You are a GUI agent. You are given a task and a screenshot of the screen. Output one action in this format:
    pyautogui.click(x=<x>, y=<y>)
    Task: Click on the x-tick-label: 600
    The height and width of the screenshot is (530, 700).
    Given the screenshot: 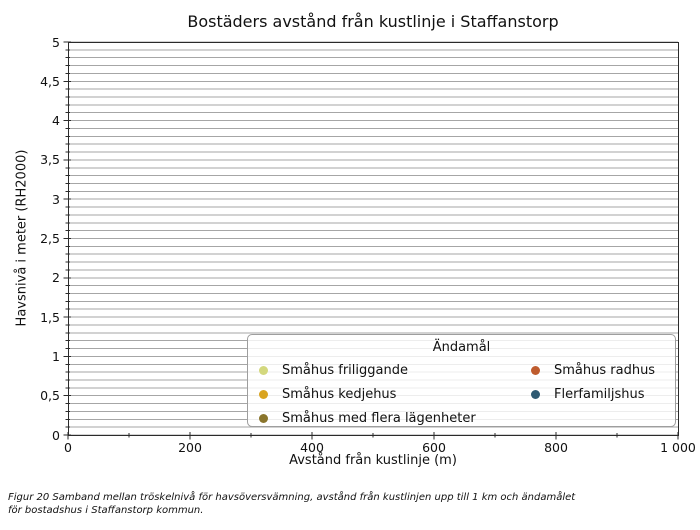 What is the action you would take?
    pyautogui.click(x=434, y=447)
    